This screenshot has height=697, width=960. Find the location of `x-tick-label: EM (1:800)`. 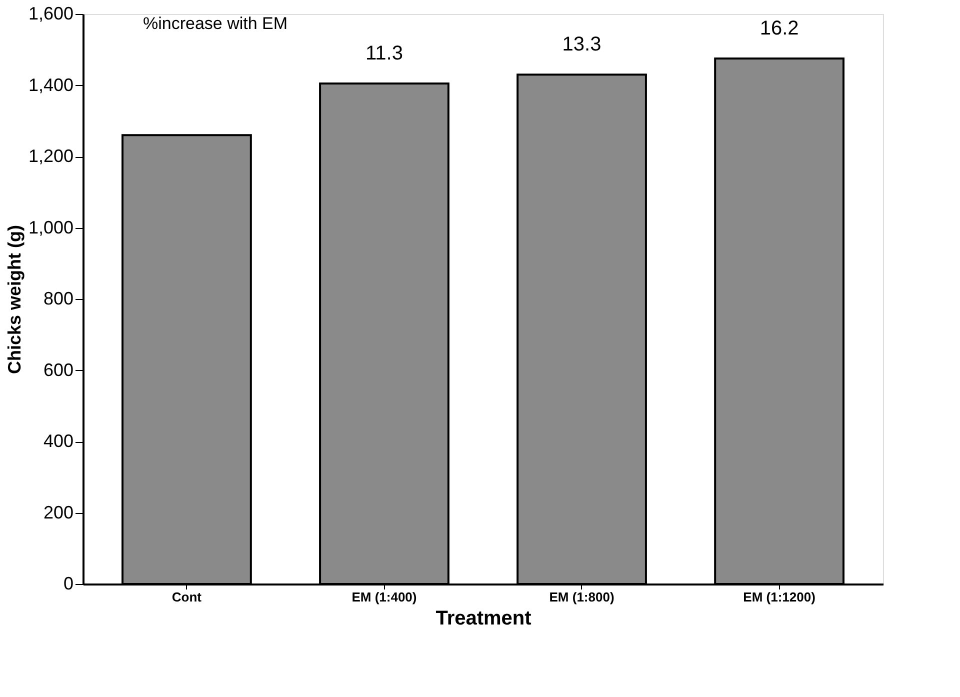

x-tick-label: EM (1:800) is located at coordinates (581, 597).